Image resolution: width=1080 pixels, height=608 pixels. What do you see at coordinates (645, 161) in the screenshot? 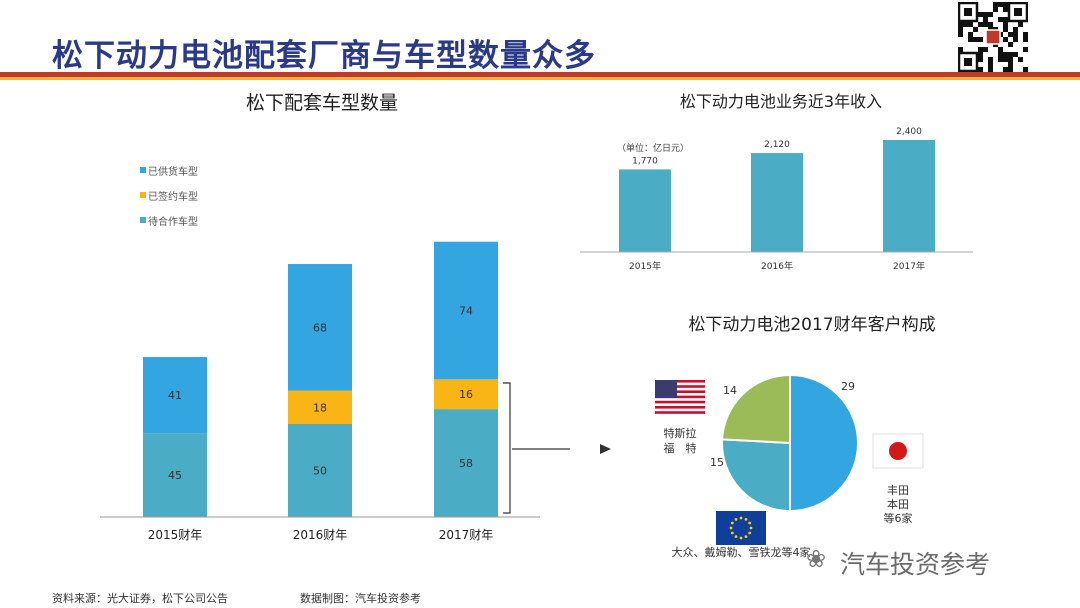
I see `data-label: 1,770` at bounding box center [645, 161].